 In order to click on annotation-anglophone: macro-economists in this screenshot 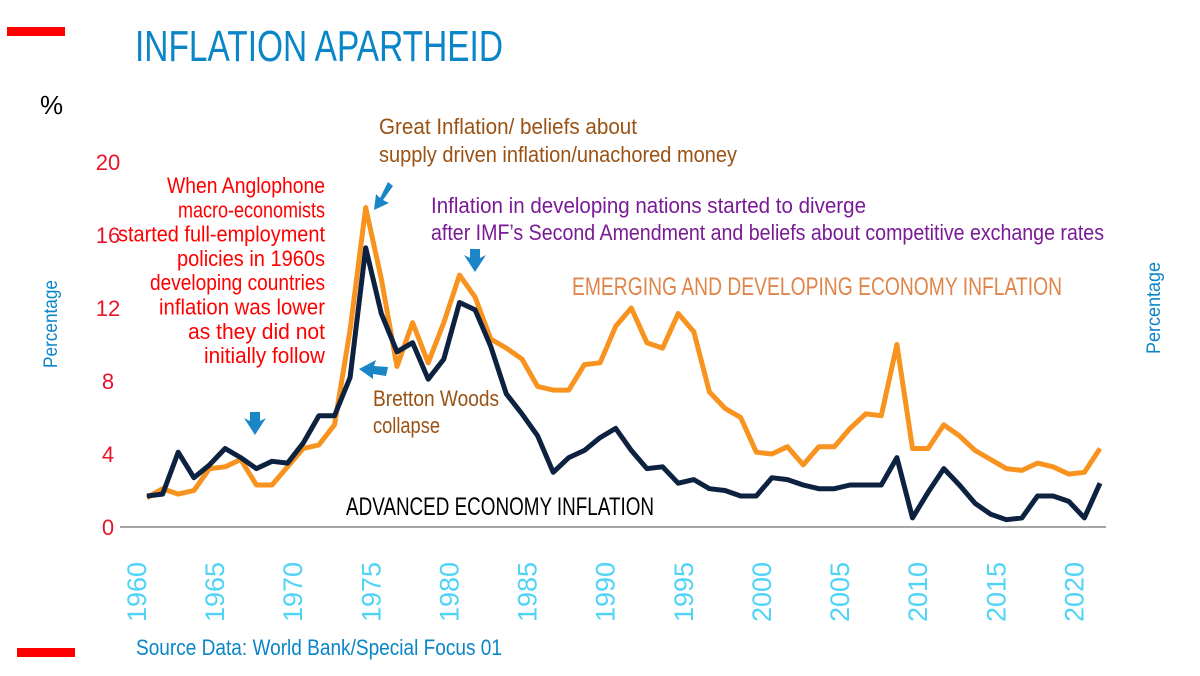, I will do `click(251, 209)`.